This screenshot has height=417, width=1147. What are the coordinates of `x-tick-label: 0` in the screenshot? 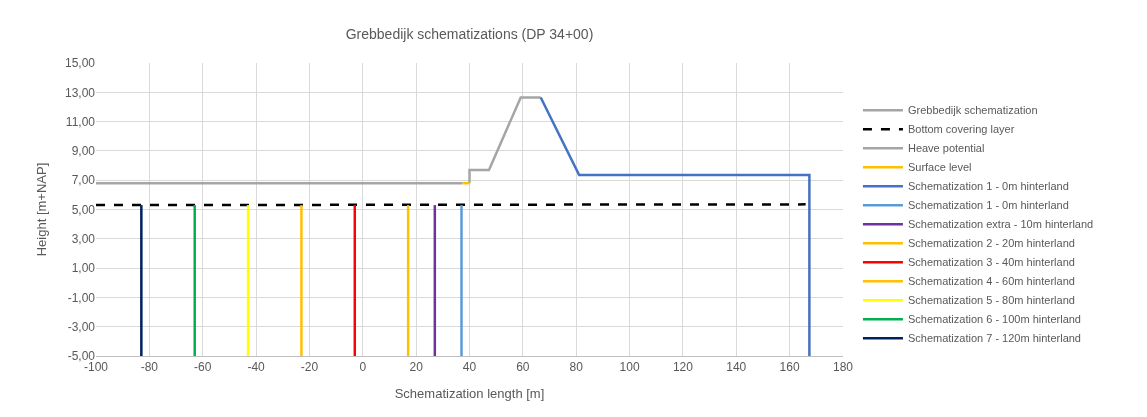 It's located at (363, 367).